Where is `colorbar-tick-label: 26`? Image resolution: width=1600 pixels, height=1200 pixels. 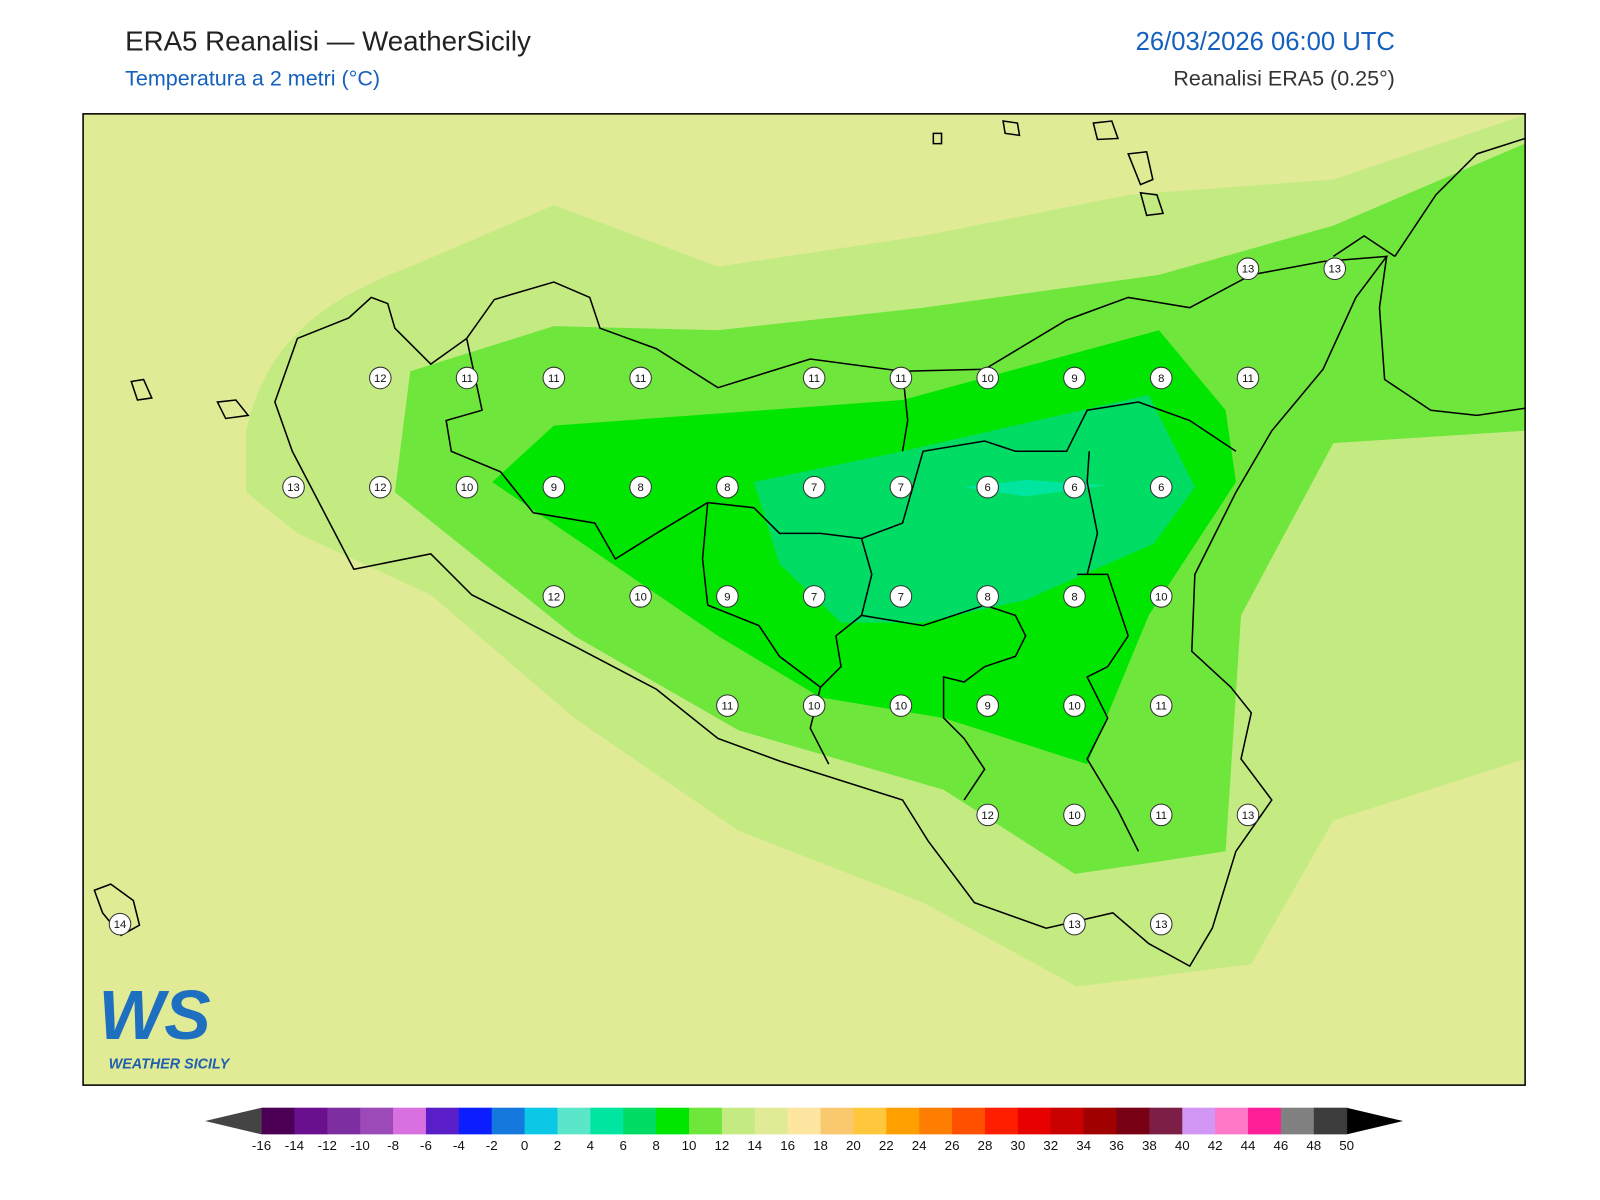 colorbar-tick-label: 26 is located at coordinates (952, 1145).